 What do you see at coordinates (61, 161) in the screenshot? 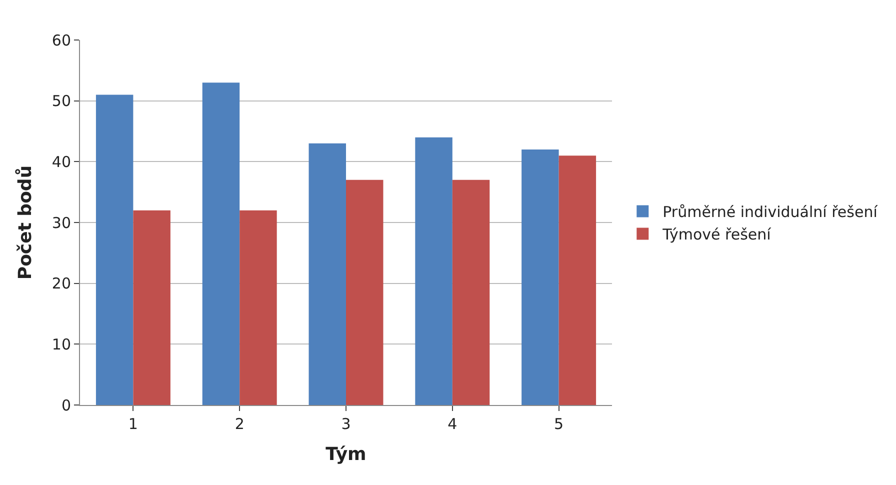
I see `y-tick-label: 40` at bounding box center [61, 161].